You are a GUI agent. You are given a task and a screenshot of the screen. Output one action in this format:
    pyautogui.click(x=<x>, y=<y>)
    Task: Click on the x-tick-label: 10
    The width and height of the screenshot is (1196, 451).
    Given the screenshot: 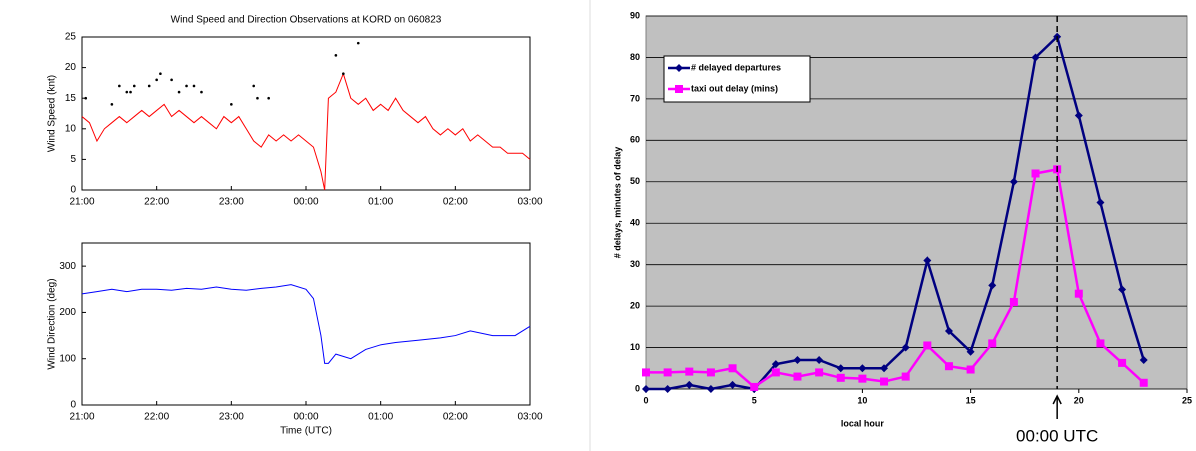 What is the action you would take?
    pyautogui.click(x=862, y=400)
    